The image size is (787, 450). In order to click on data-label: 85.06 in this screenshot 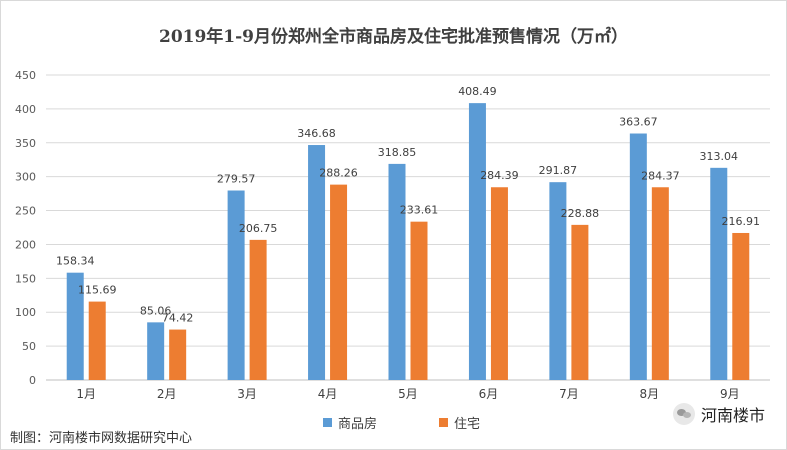, I will do `click(156, 310)`.